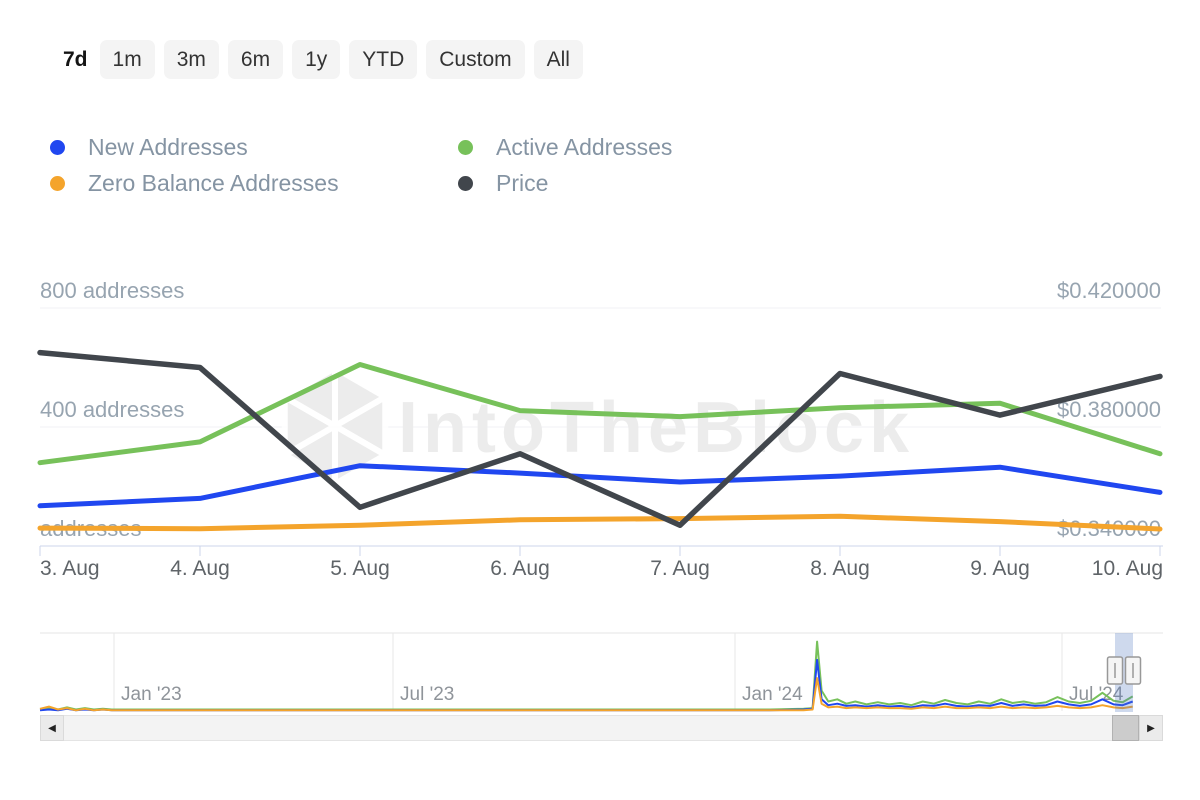  I want to click on legend-label: Price, so click(522, 183).